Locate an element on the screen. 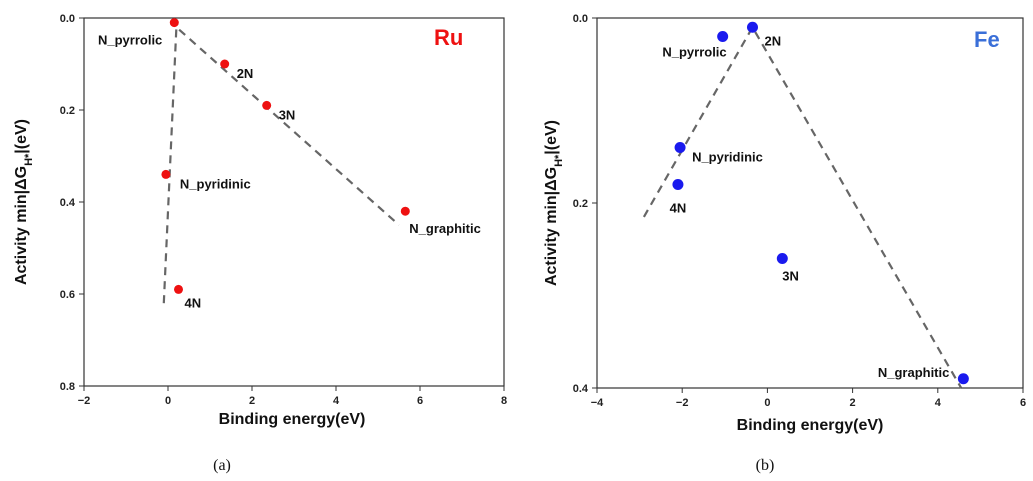 The width and height of the screenshot is (1033, 481). x-tick-label-fe: 6 is located at coordinates (1023, 403).